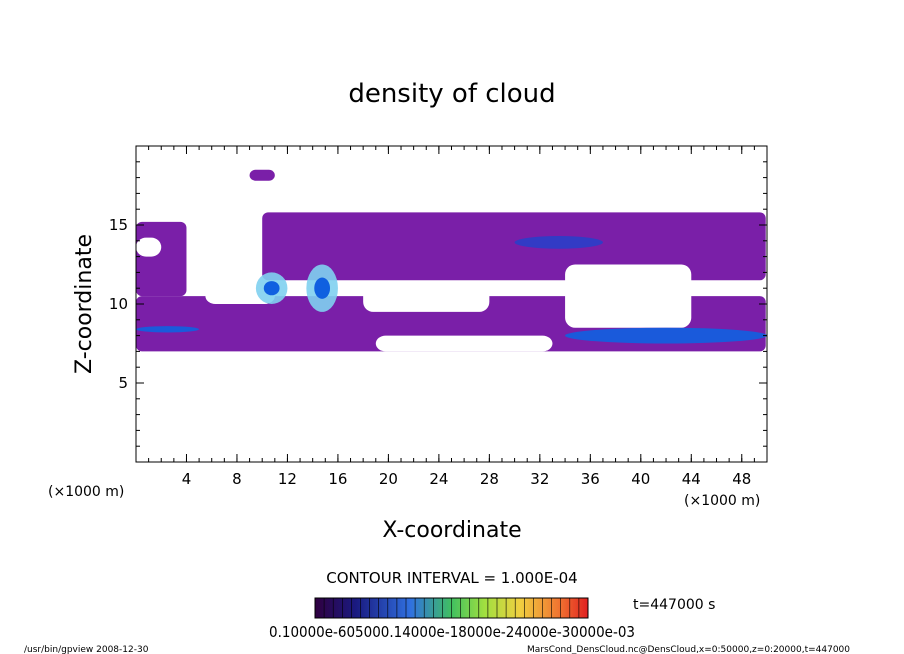  What do you see at coordinates (741, 479) in the screenshot?
I see `x-tick-label: 48` at bounding box center [741, 479].